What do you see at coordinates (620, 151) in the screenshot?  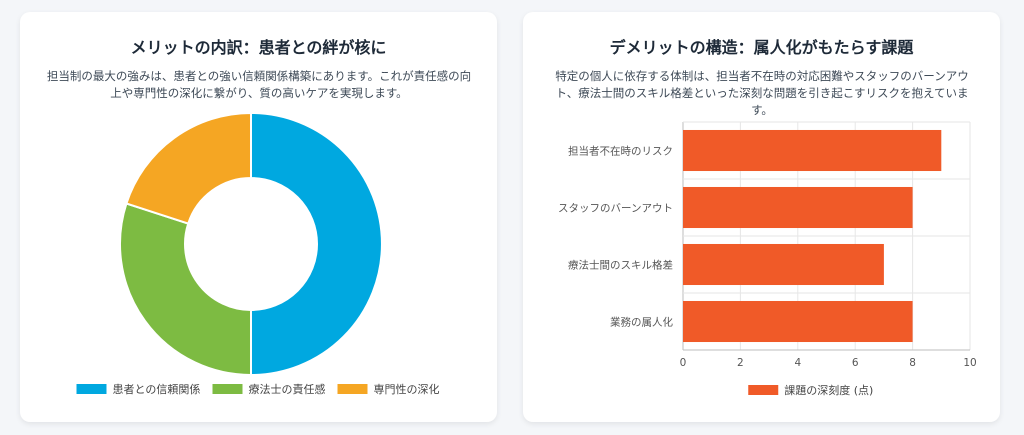 I see `bar-category-label-1: 担当者不在時のリスク` at bounding box center [620, 151].